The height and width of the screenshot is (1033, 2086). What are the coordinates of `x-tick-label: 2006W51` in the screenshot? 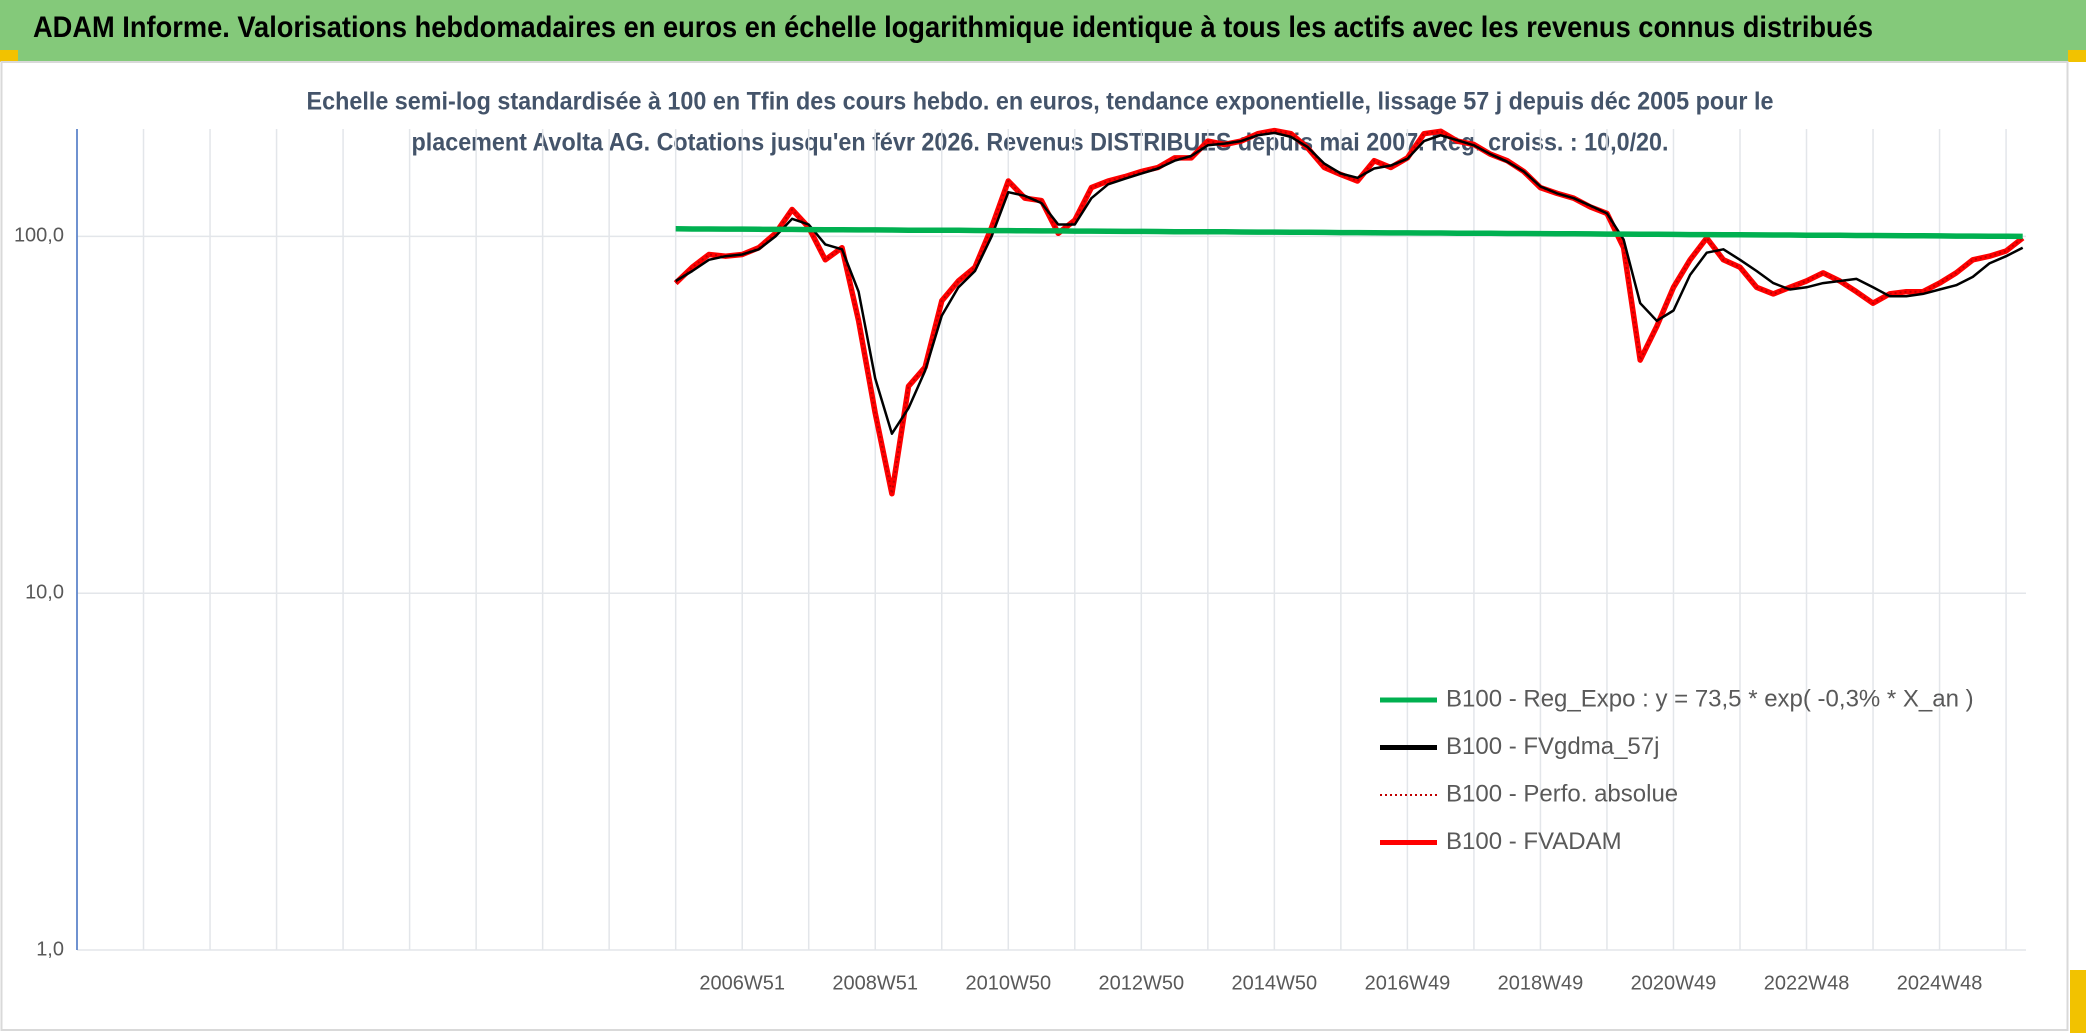 It's located at (742, 983).